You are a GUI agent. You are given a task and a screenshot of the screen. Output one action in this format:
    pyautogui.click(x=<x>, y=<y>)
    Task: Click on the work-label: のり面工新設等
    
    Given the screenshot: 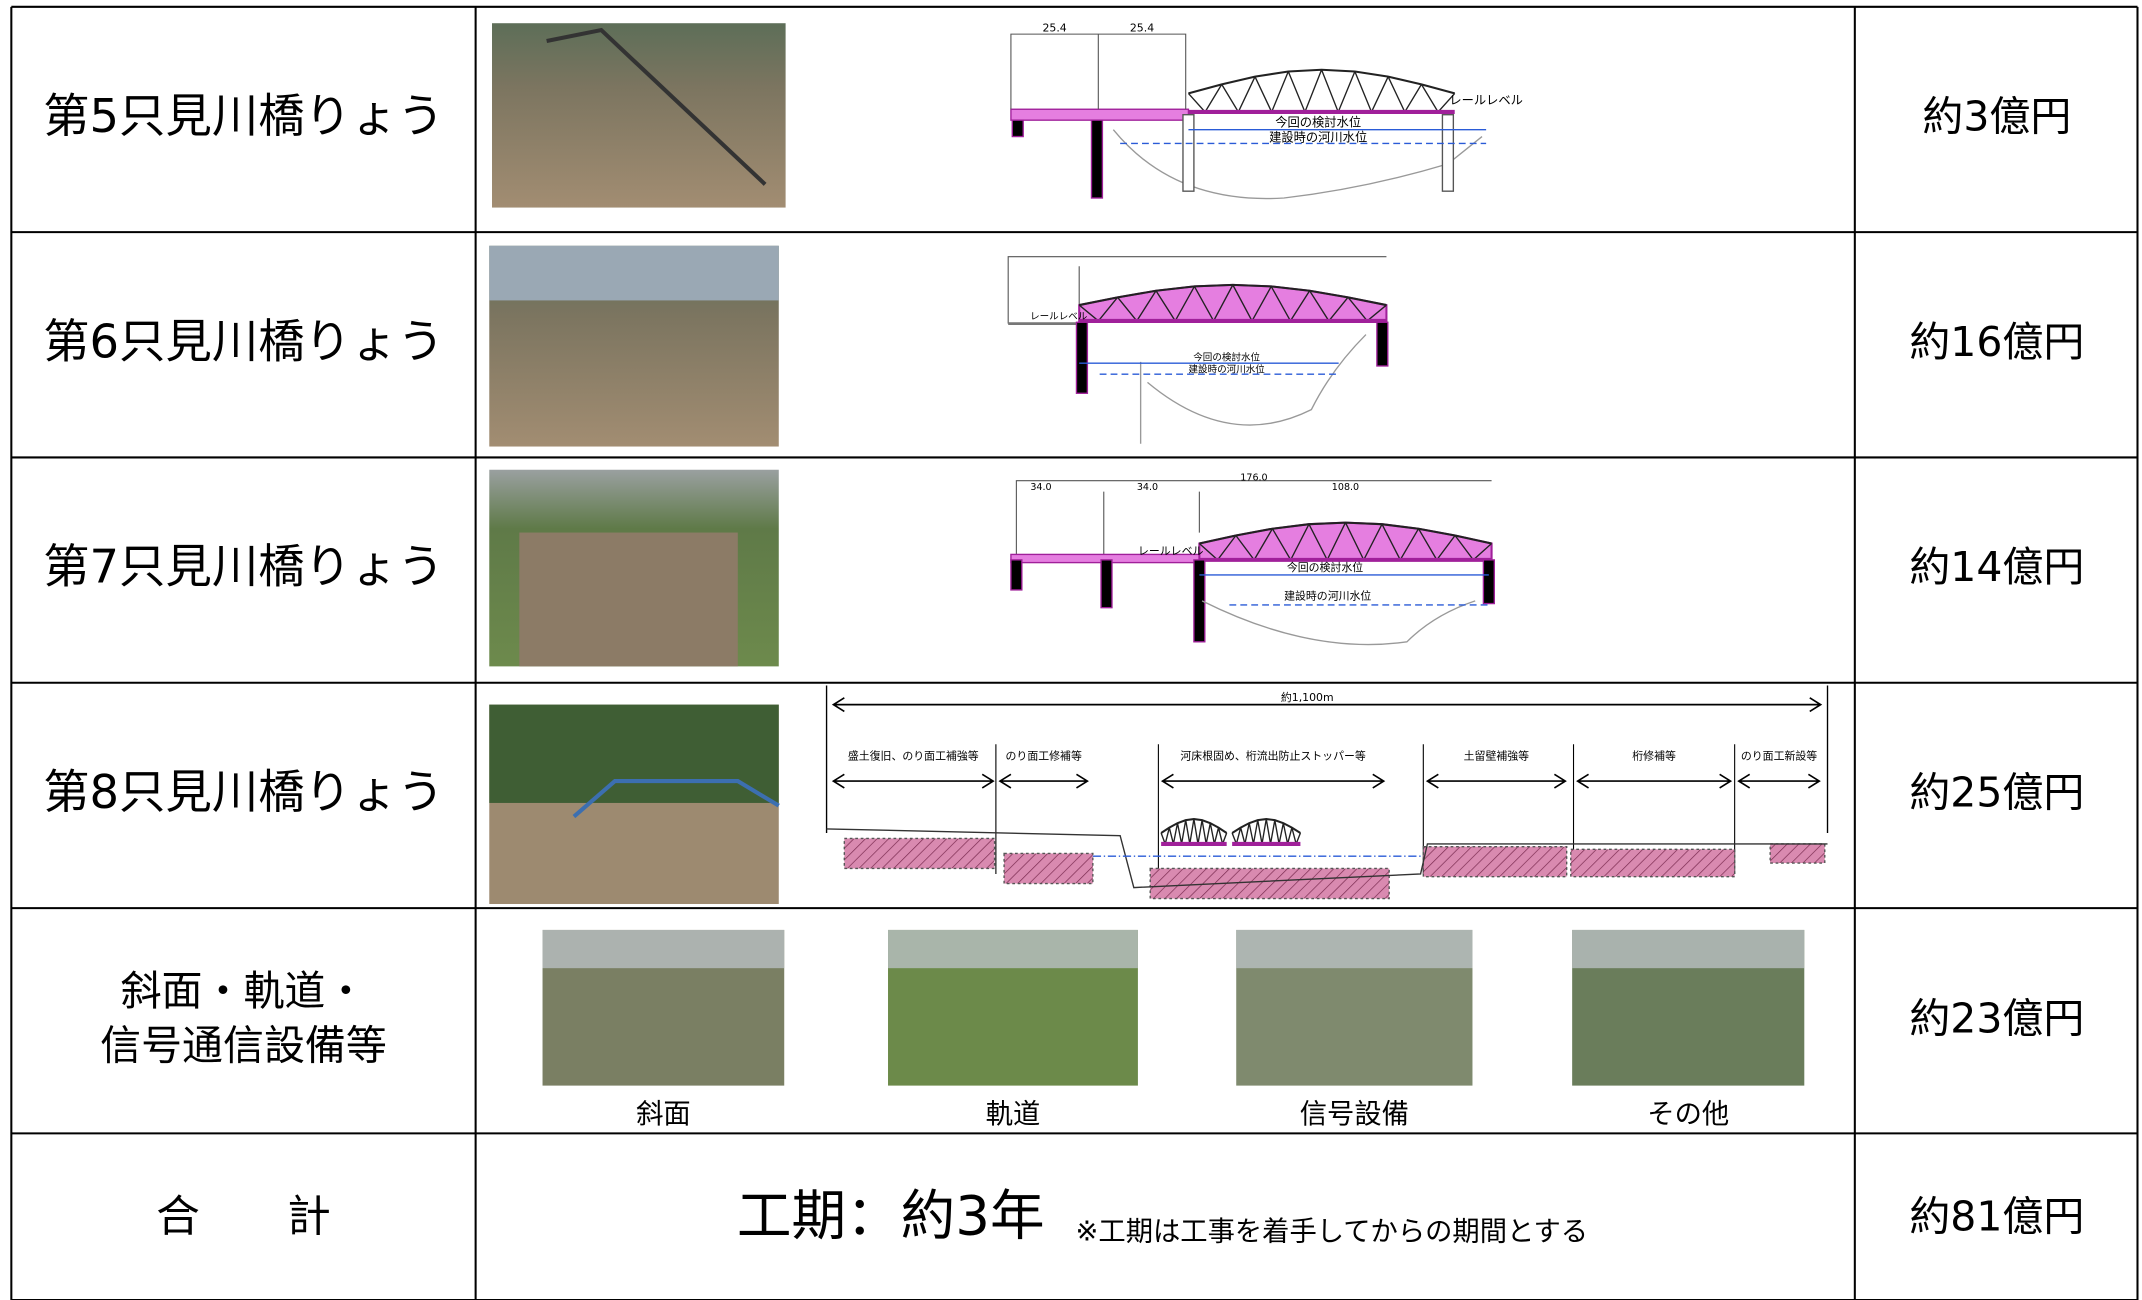 What is the action you would take?
    pyautogui.click(x=1779, y=756)
    